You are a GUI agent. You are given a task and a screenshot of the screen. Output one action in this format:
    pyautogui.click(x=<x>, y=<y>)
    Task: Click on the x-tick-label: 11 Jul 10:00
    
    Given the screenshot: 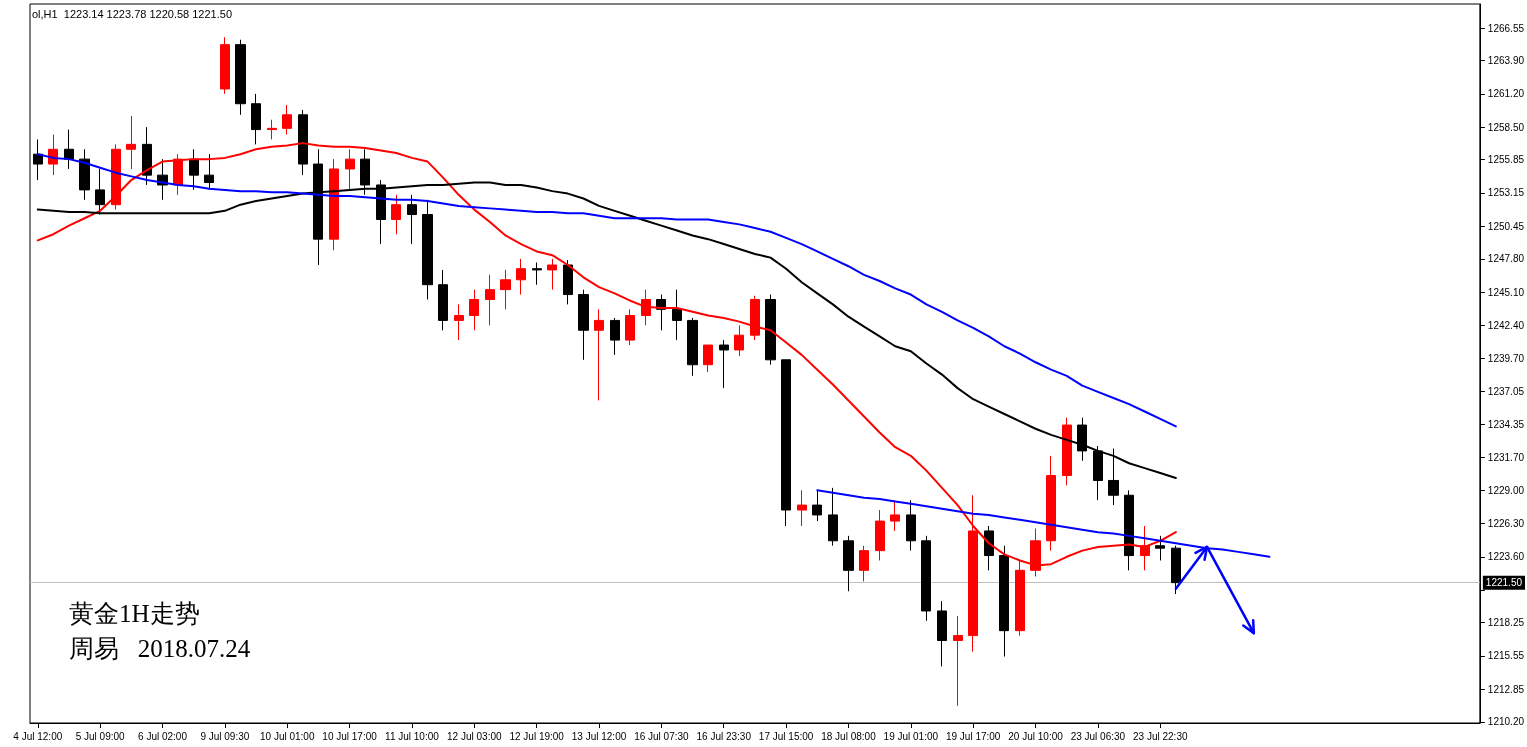 What is the action you would take?
    pyautogui.click(x=412, y=736)
    